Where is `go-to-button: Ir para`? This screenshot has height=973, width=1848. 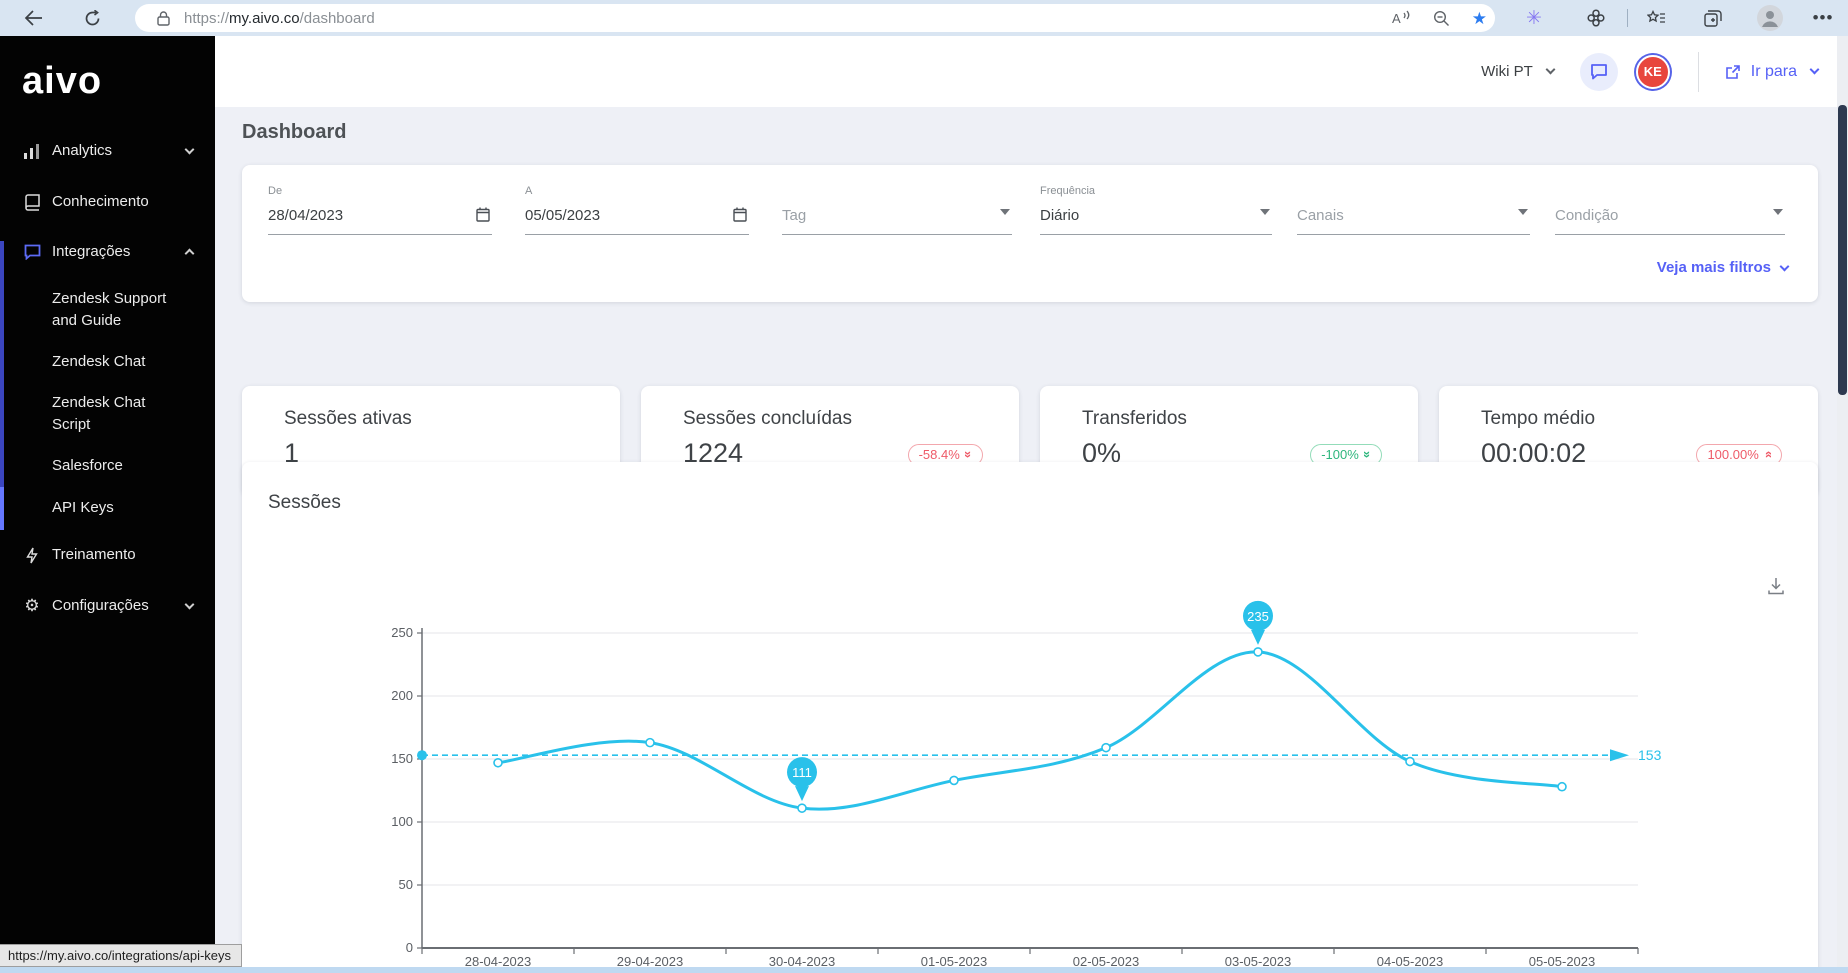 go-to-button: Ir para is located at coordinates (1772, 72).